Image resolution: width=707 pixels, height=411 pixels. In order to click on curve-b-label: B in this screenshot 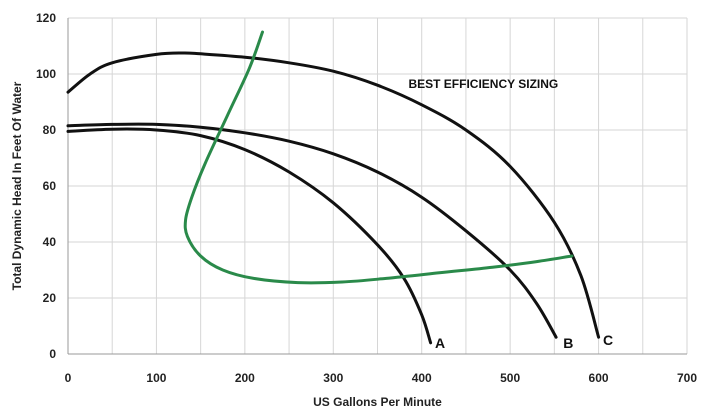, I will do `click(568, 343)`.